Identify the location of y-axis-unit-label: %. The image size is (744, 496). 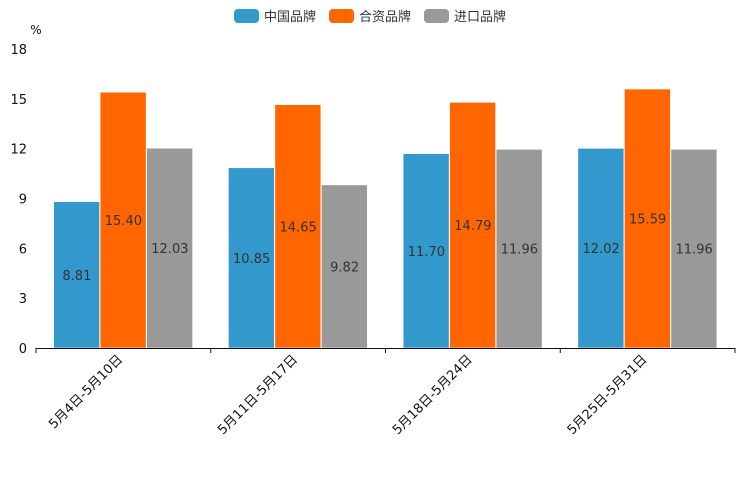
(35, 30).